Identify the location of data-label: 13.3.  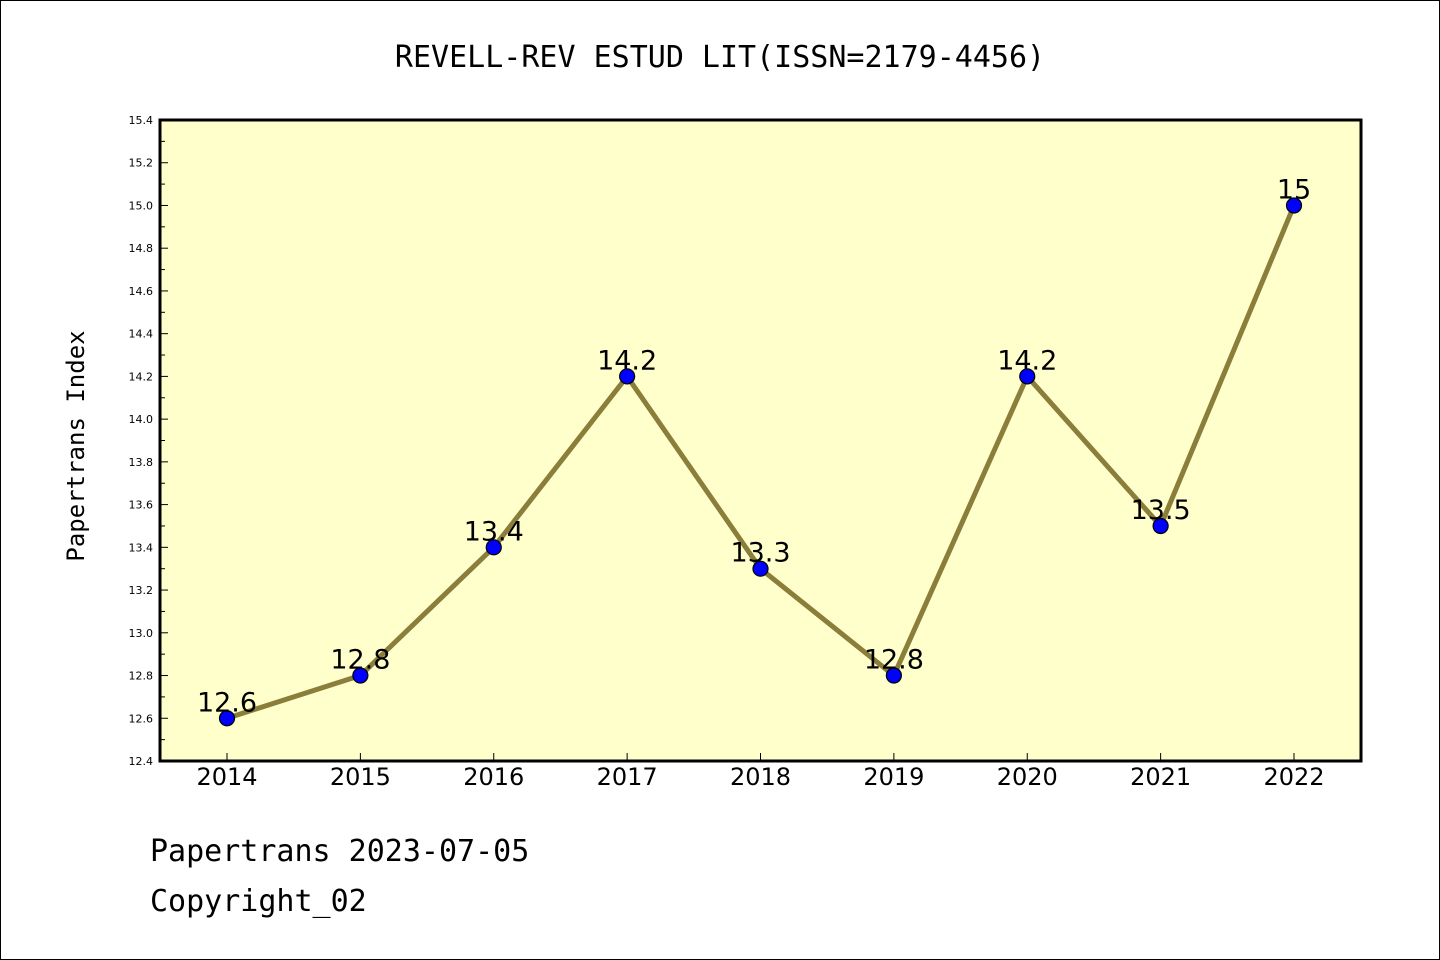
(760, 553).